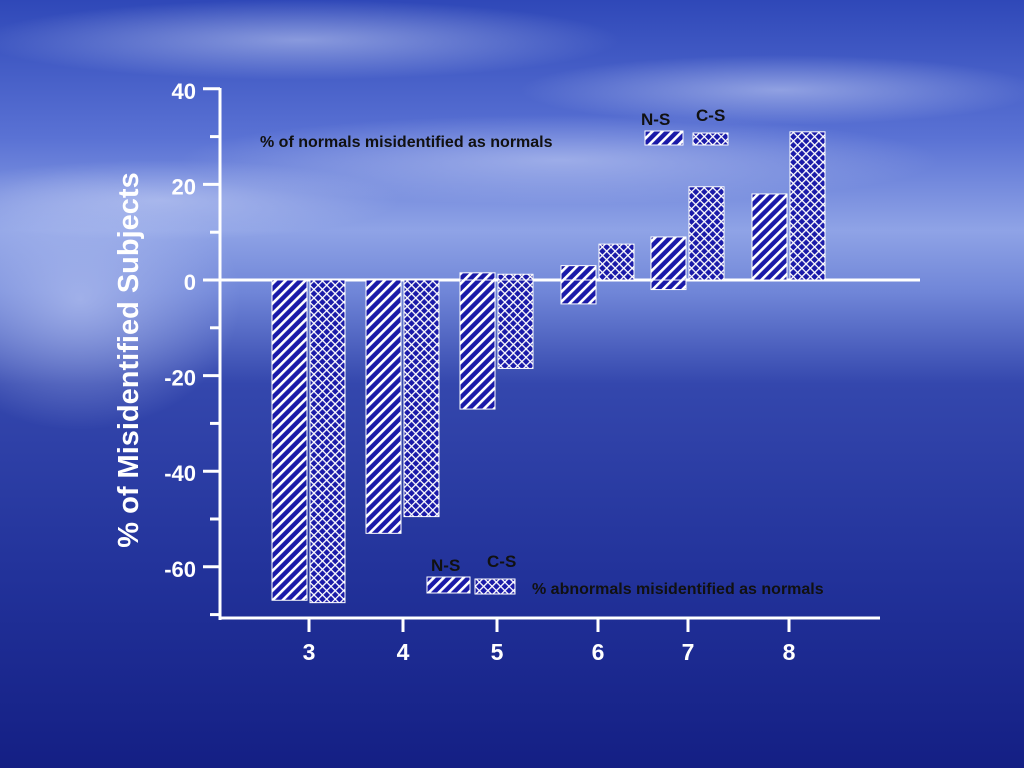  What do you see at coordinates (655, 119) in the screenshot?
I see `legend-normals-key-ns-label: N-S` at bounding box center [655, 119].